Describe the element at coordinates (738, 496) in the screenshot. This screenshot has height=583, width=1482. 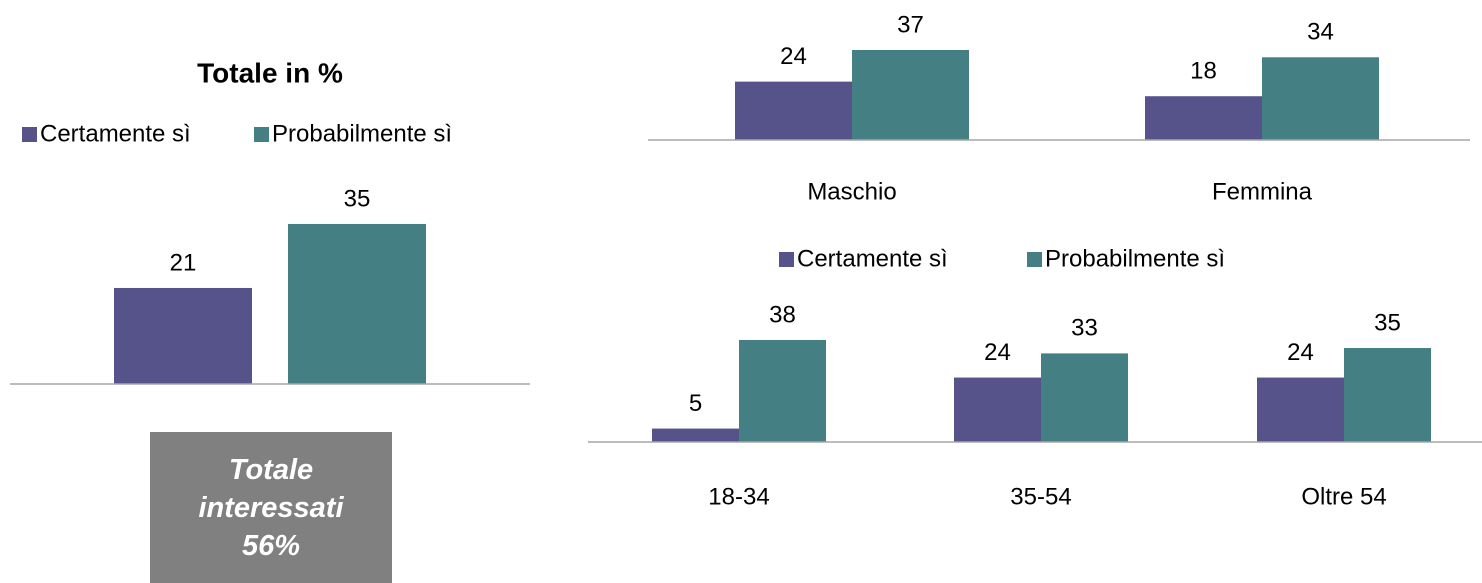
I see `x-tick-label: 18-34` at that location.